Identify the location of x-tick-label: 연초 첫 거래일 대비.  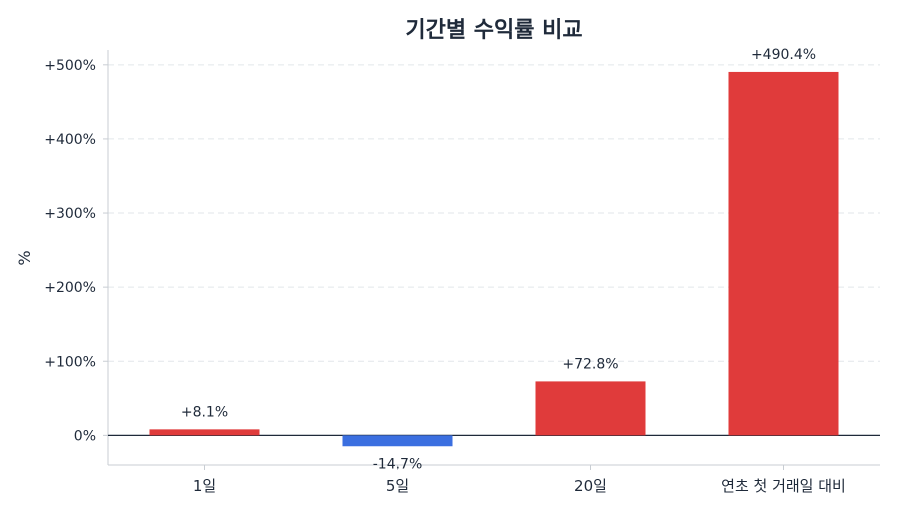
(783, 486).